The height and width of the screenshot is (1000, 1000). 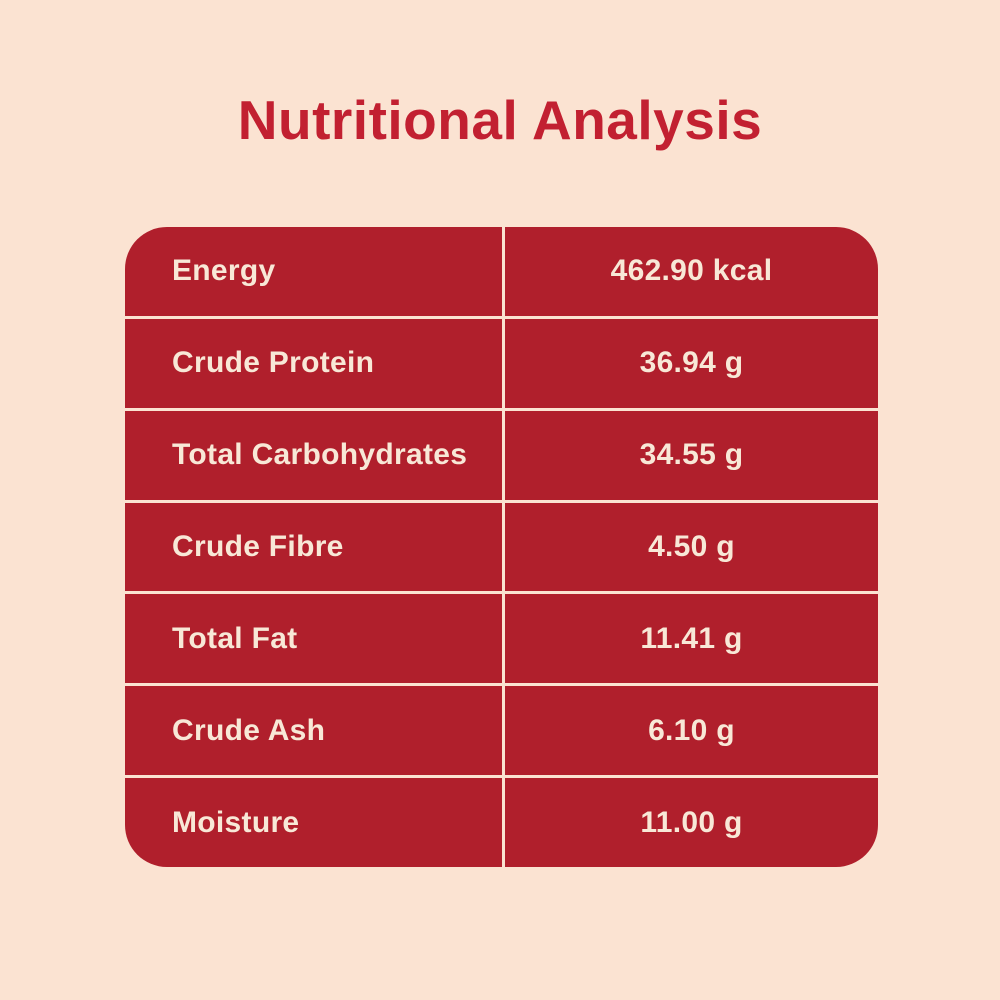 What do you see at coordinates (691, 547) in the screenshot?
I see `nutrient-value: 4.50 g` at bounding box center [691, 547].